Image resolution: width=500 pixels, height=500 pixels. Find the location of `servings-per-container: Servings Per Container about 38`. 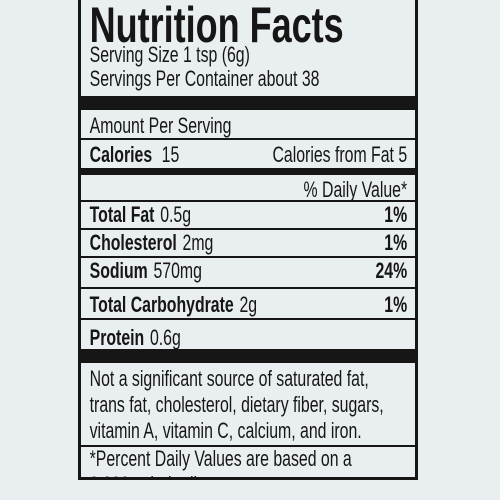

servings-per-container: Servings Per Container about 38 is located at coordinates (204, 78).